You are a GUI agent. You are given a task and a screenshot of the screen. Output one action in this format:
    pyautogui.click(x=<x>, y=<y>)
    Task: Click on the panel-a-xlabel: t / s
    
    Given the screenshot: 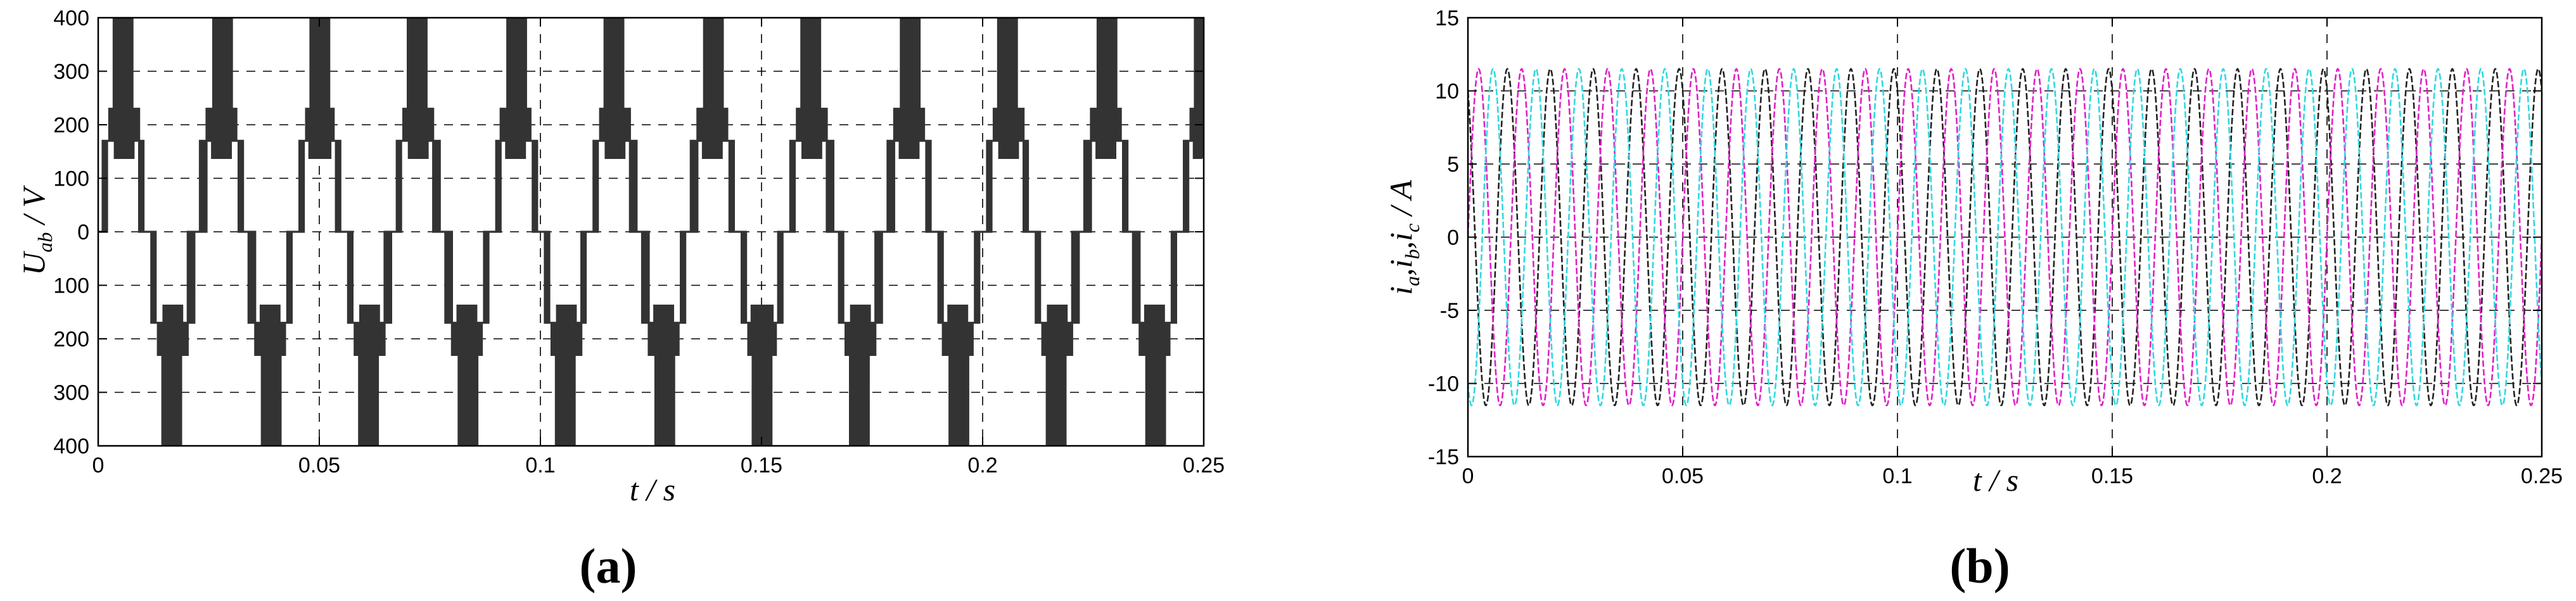 What is the action you would take?
    pyautogui.click(x=652, y=489)
    